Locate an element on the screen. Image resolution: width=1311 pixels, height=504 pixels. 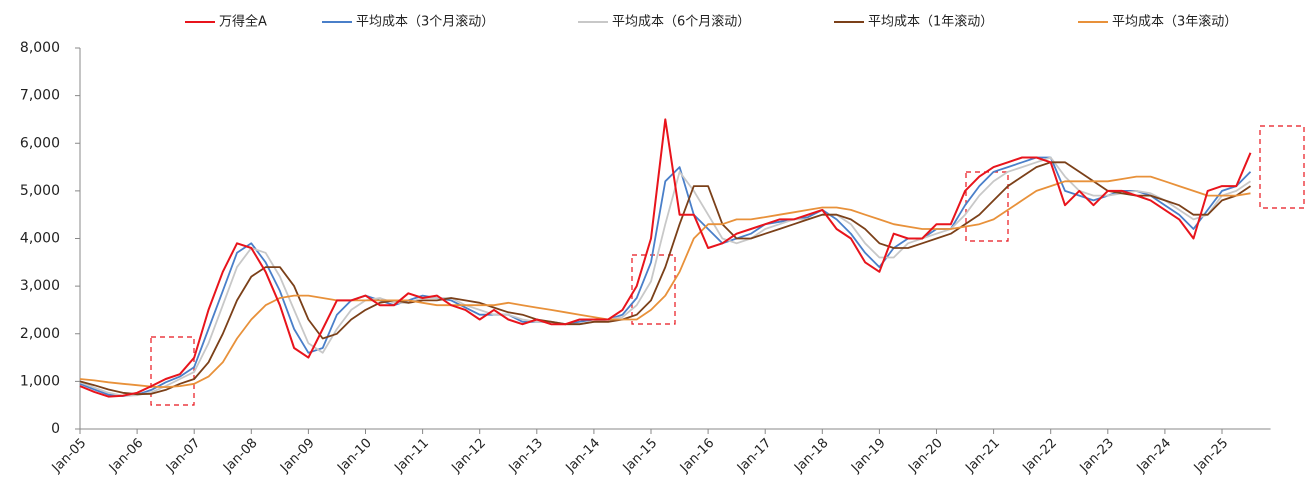
x-tick-label: Jan-11 is located at coordinates (411, 456).